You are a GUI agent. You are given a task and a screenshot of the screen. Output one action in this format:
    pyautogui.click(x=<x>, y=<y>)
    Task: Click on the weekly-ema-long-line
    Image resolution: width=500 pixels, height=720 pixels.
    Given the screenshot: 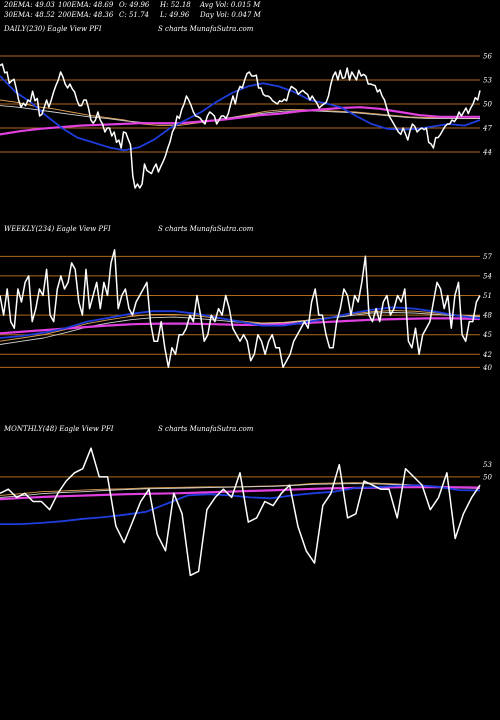 What is the action you would take?
    pyautogui.click(x=240, y=326)
    